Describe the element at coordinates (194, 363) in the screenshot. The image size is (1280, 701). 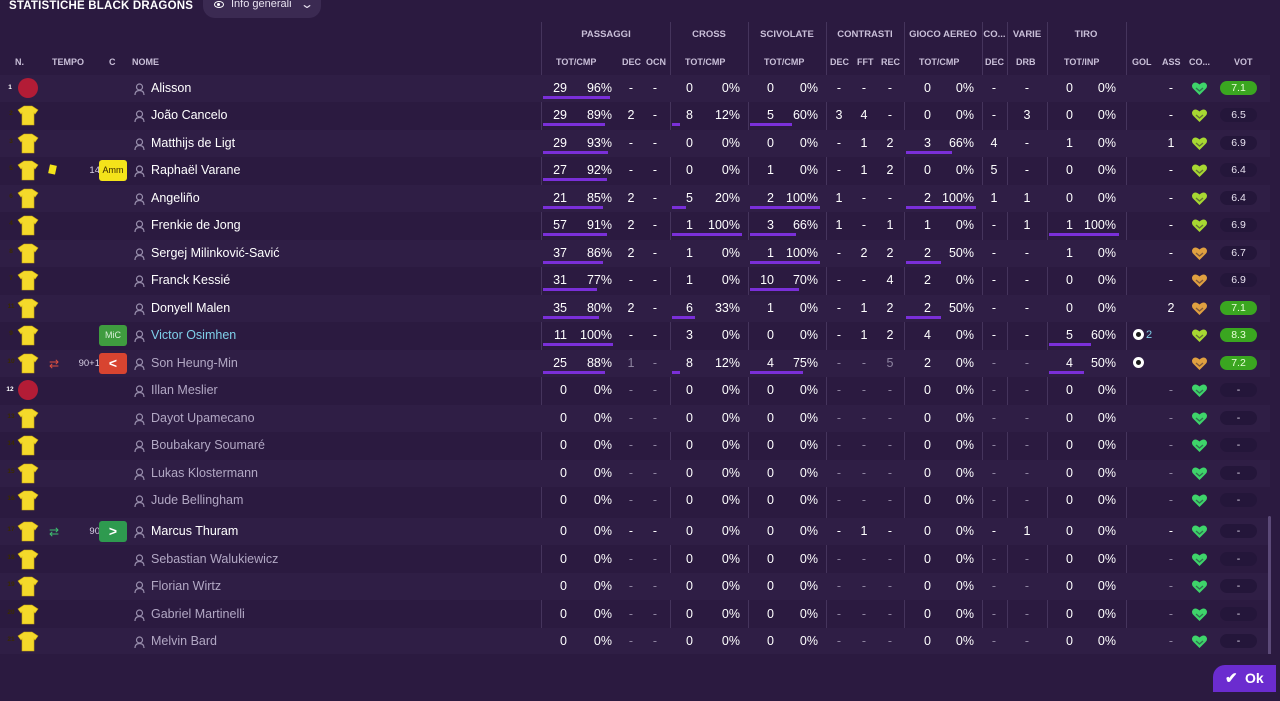
I see `player-name: Son Heung-Min` at that location.